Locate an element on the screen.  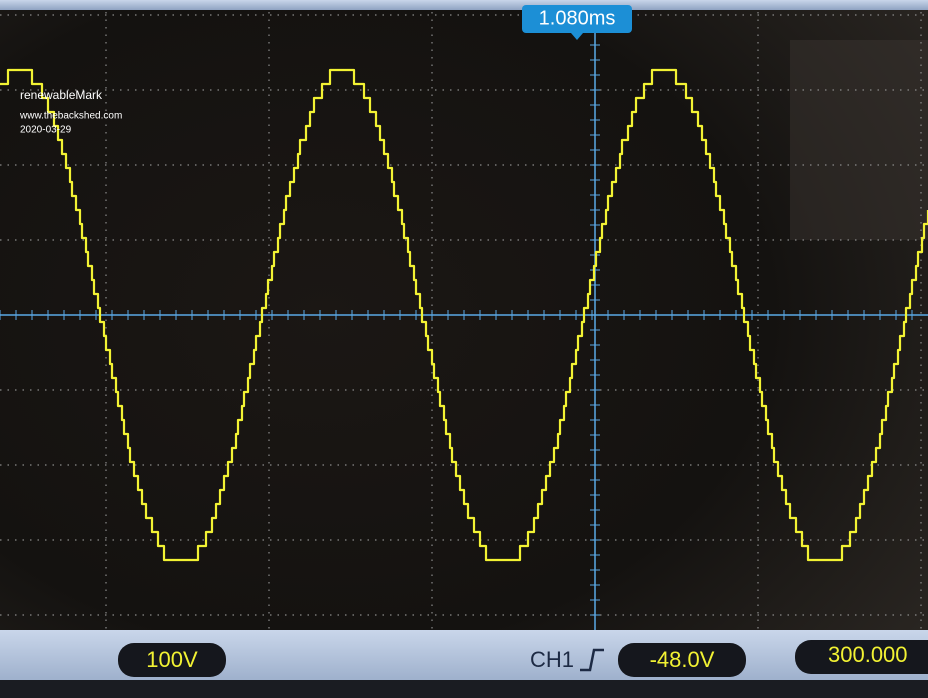
edge-icon is located at coordinates (592, 660).